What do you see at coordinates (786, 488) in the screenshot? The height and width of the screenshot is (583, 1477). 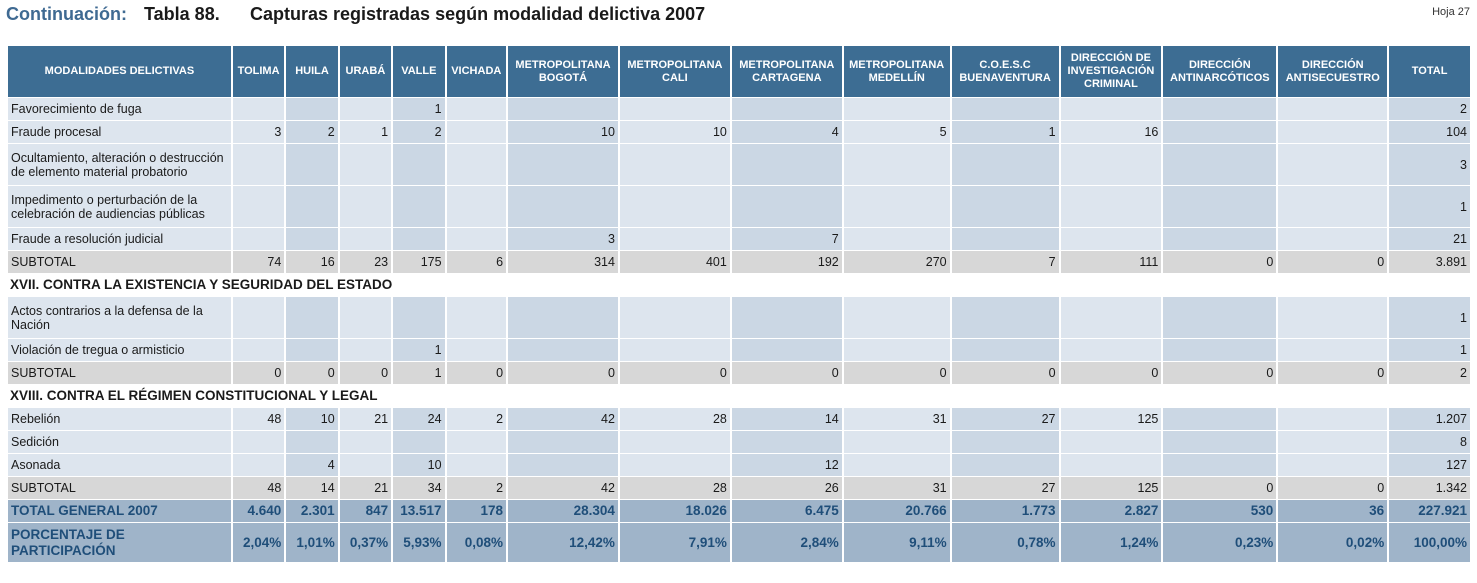 I see `table-cell: 26` at bounding box center [786, 488].